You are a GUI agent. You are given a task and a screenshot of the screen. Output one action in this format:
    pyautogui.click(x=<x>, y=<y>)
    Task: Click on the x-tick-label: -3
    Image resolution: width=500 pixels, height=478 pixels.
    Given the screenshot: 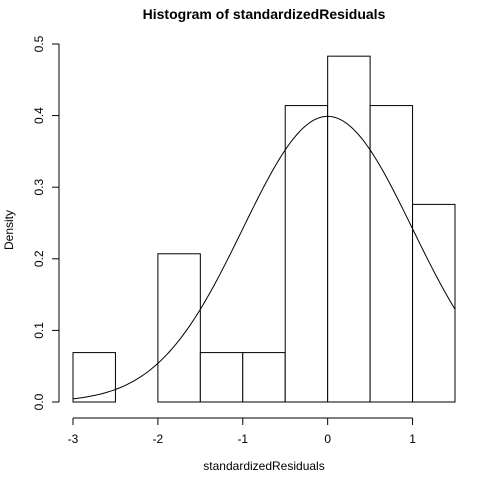 What is the action you would take?
    pyautogui.click(x=73, y=439)
    